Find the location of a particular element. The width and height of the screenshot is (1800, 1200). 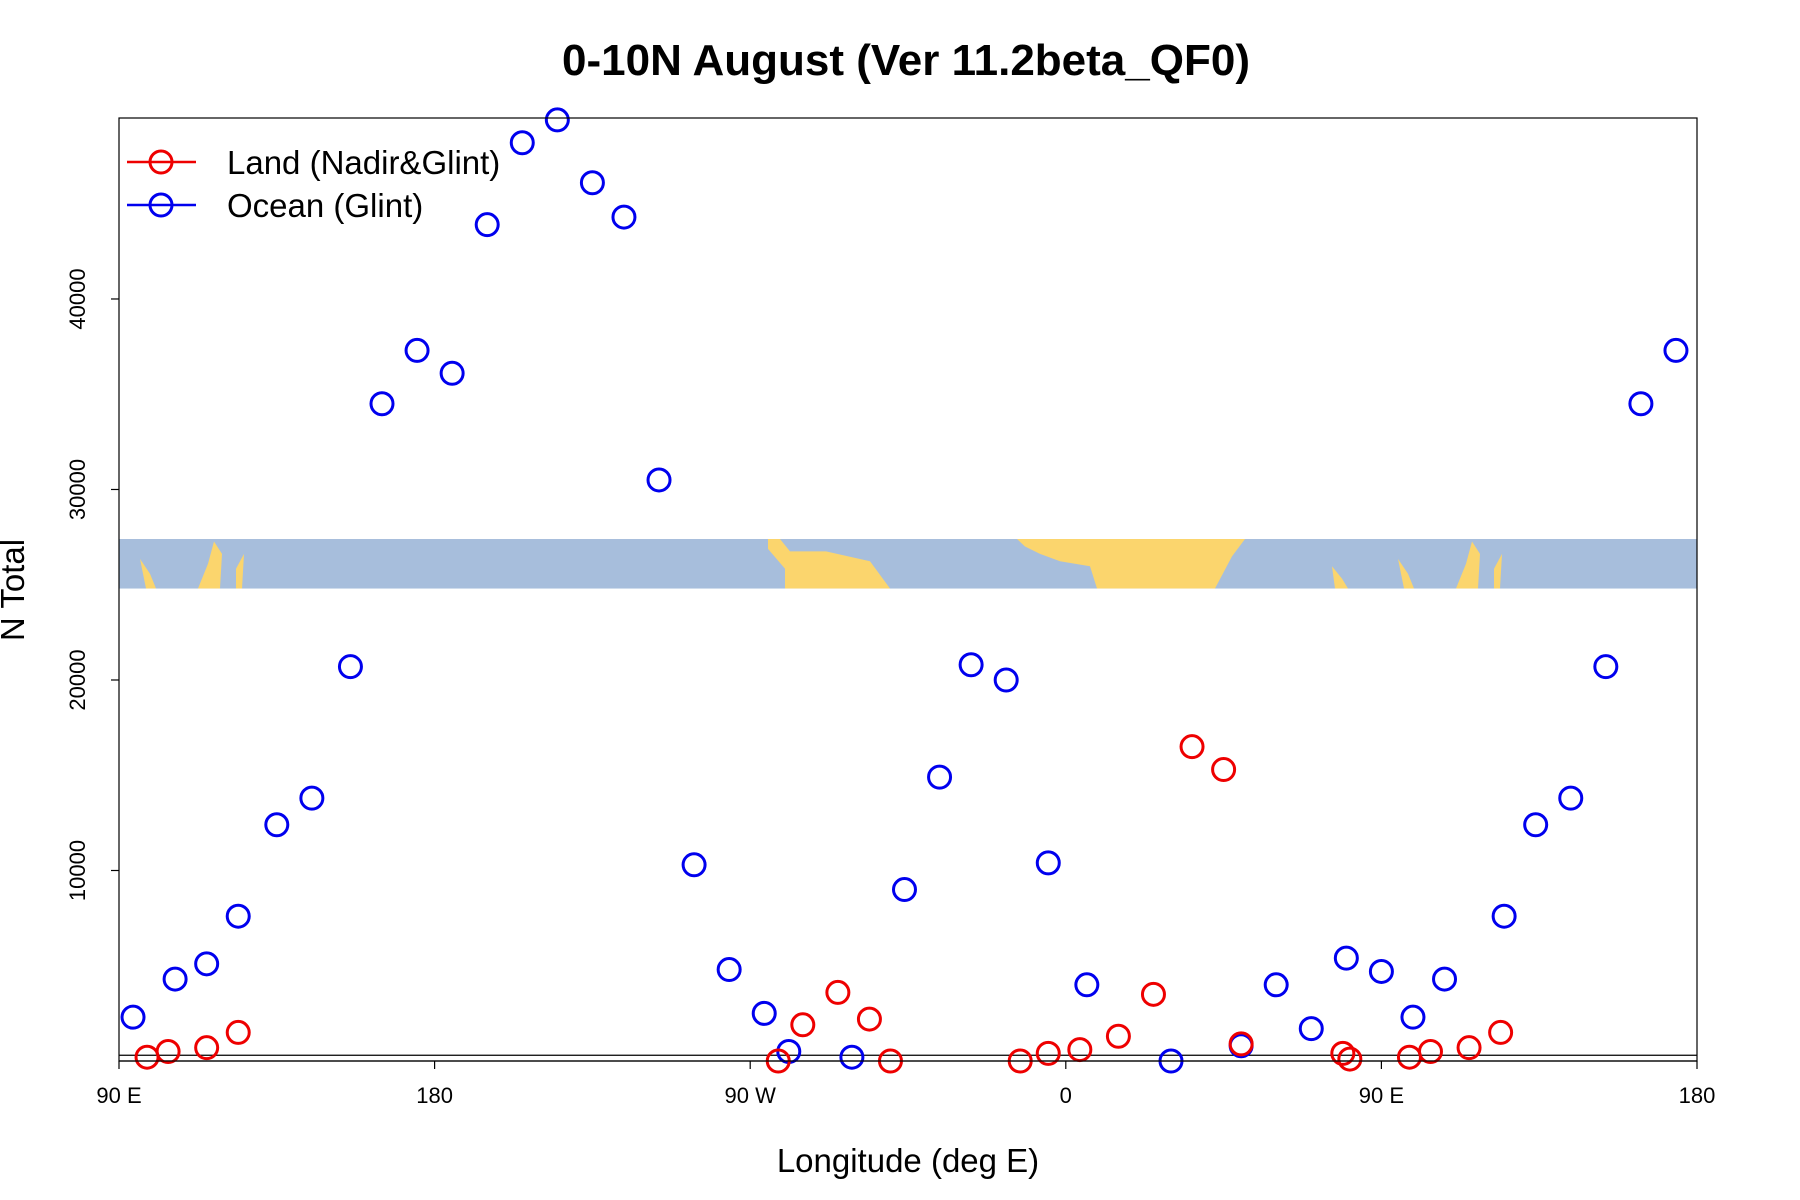

y-tick-label-1: 20000 is located at coordinates (77, 679).